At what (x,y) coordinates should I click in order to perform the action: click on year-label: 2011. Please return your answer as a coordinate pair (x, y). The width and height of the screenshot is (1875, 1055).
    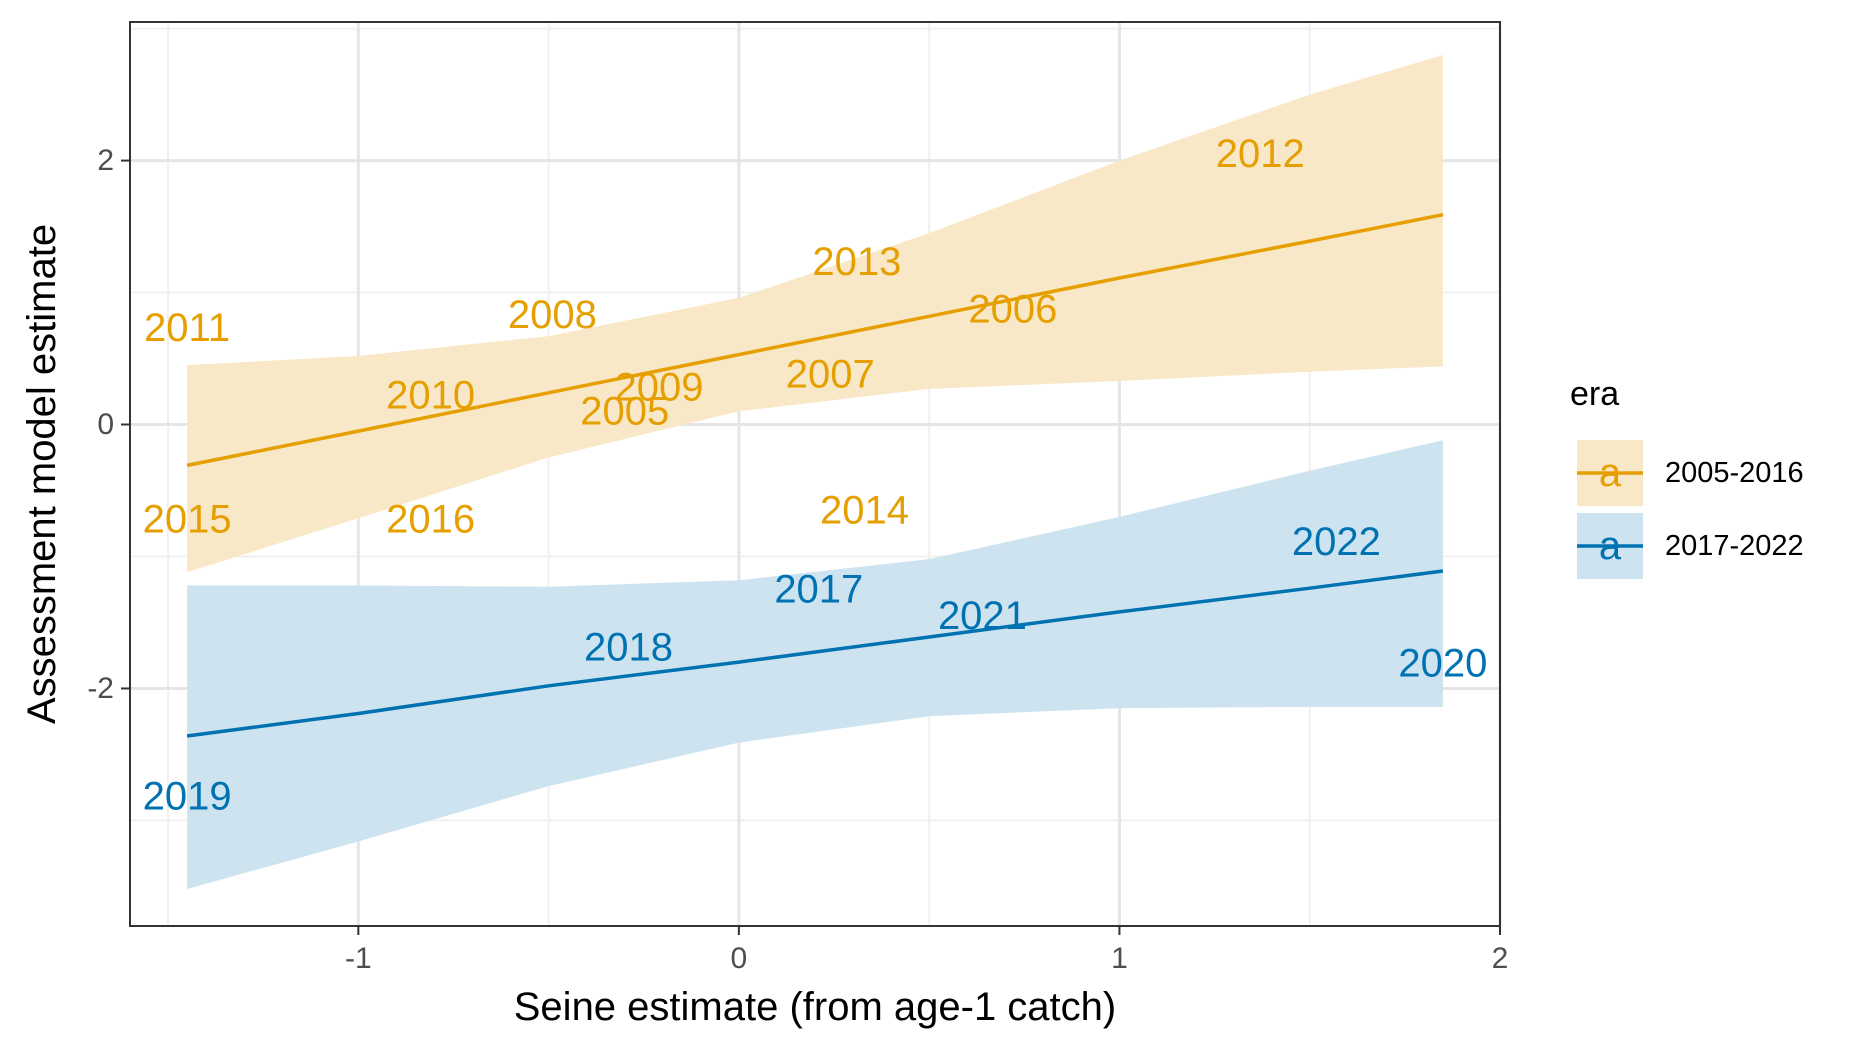
    Looking at the image, I should click on (187, 328).